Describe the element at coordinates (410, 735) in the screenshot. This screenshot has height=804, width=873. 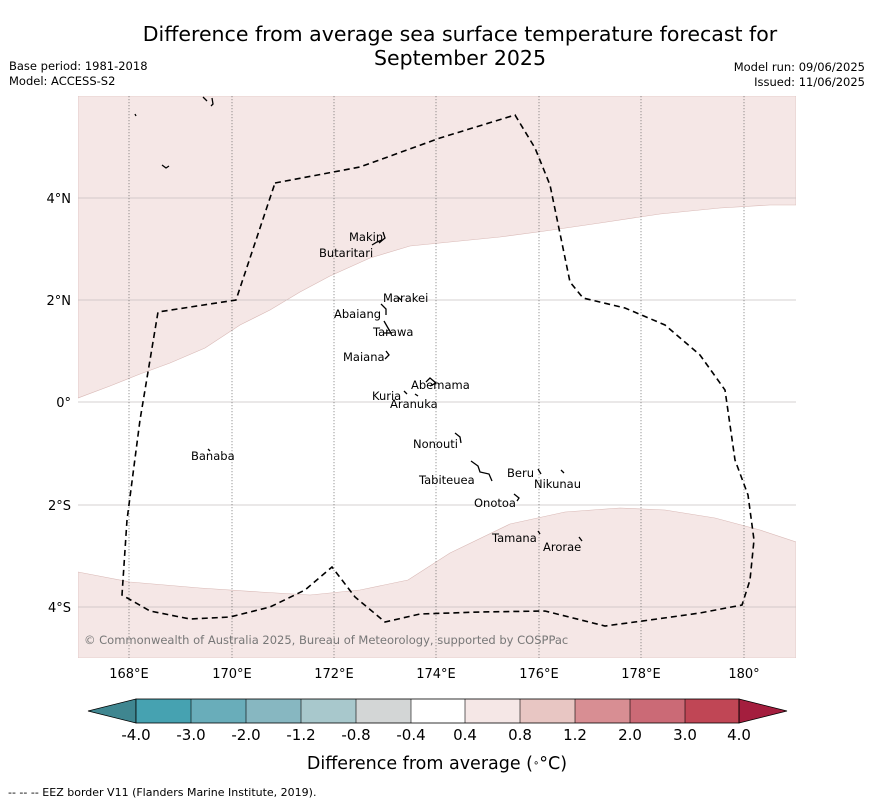
I see `colorbar-tick: -0.4` at that location.